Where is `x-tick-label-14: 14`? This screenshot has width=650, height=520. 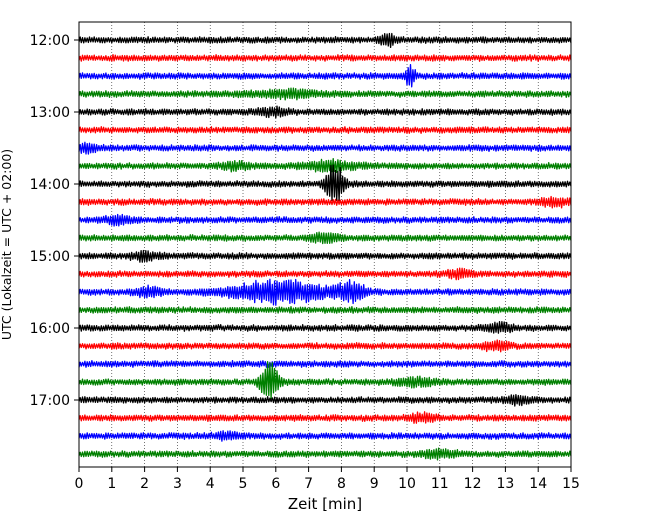 x-tick-label-14: 14 is located at coordinates (538, 484).